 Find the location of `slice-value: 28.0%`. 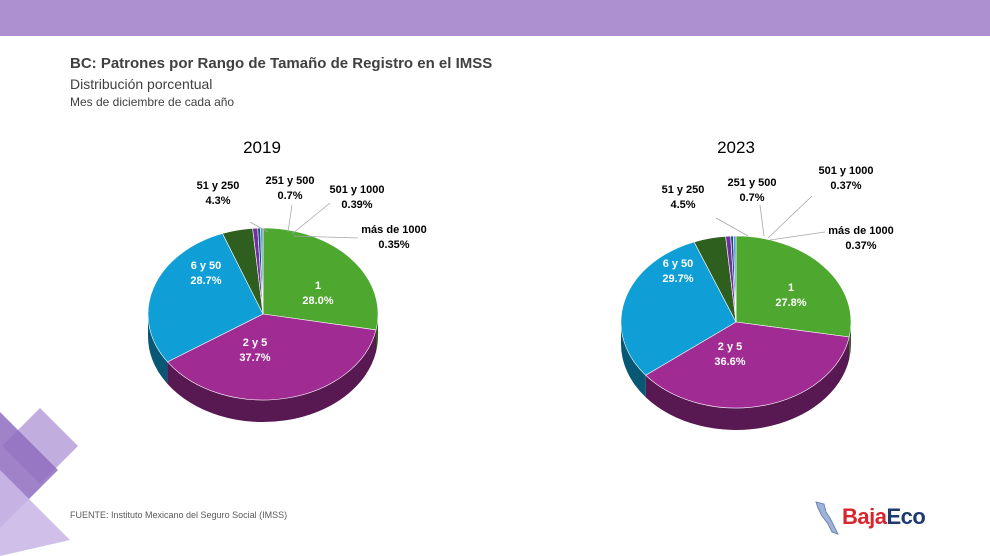

slice-value: 28.0% is located at coordinates (317, 301).